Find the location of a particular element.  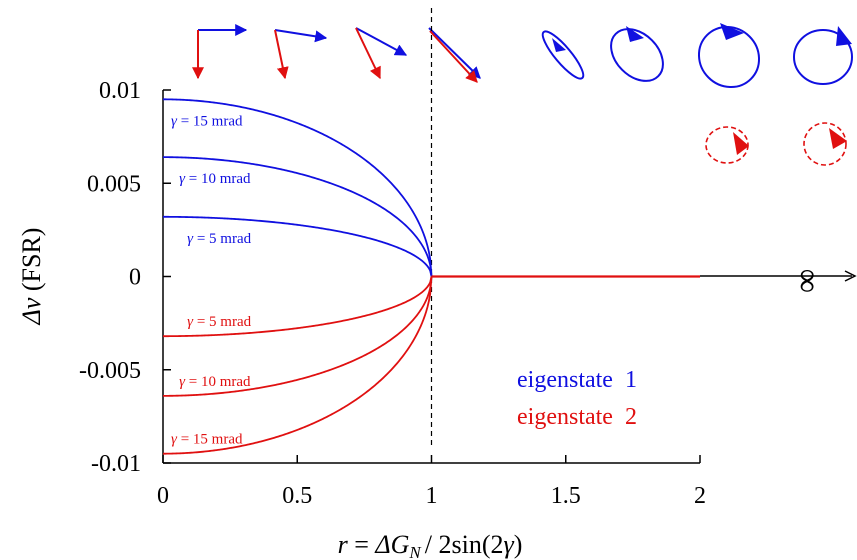

series-line-1-15mrad is located at coordinates (297, 187).